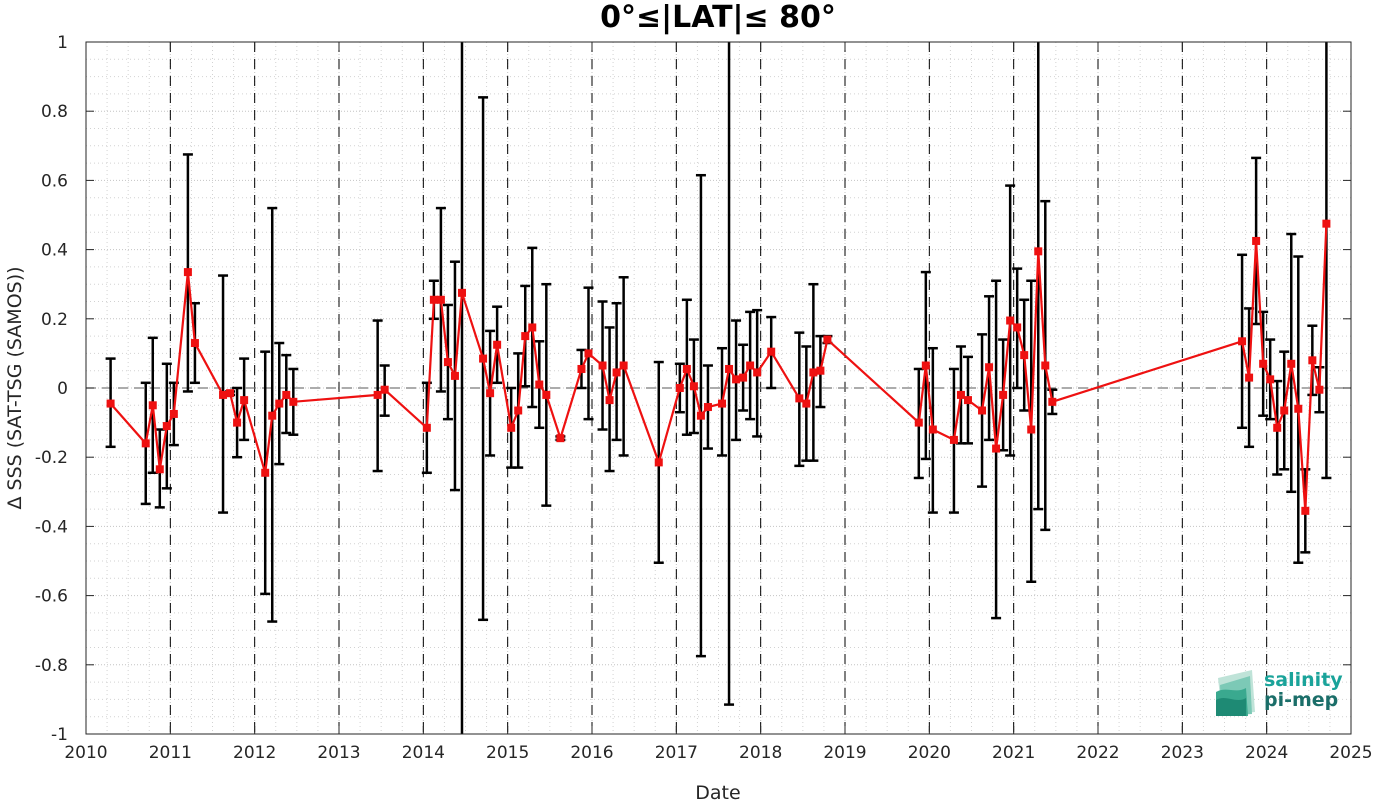 This screenshot has height=801, width=1374. What do you see at coordinates (1182, 753) in the screenshot?
I see `x-tick-label: 2023` at bounding box center [1182, 753].